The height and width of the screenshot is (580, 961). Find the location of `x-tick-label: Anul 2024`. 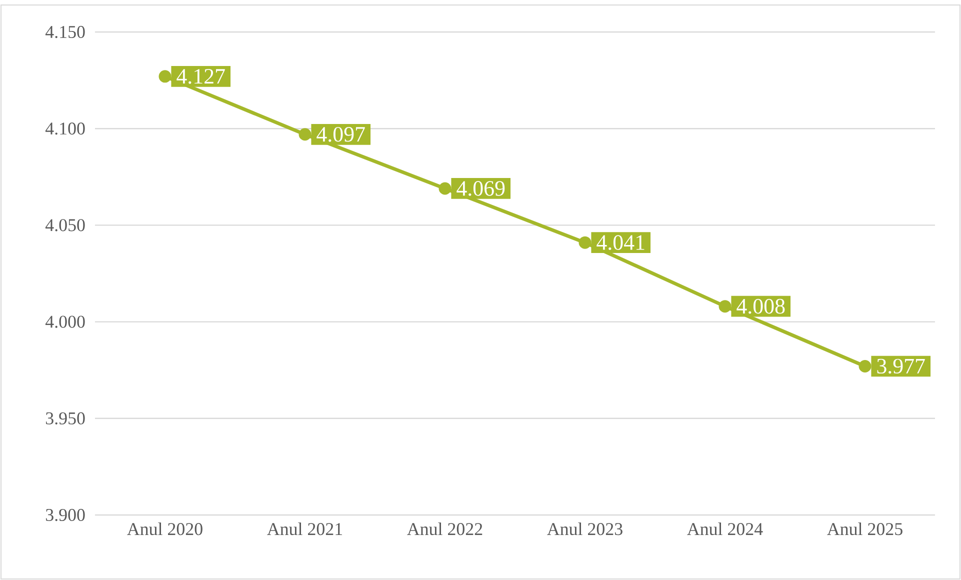

x-tick-label: Anul 2024 is located at coordinates (725, 529).